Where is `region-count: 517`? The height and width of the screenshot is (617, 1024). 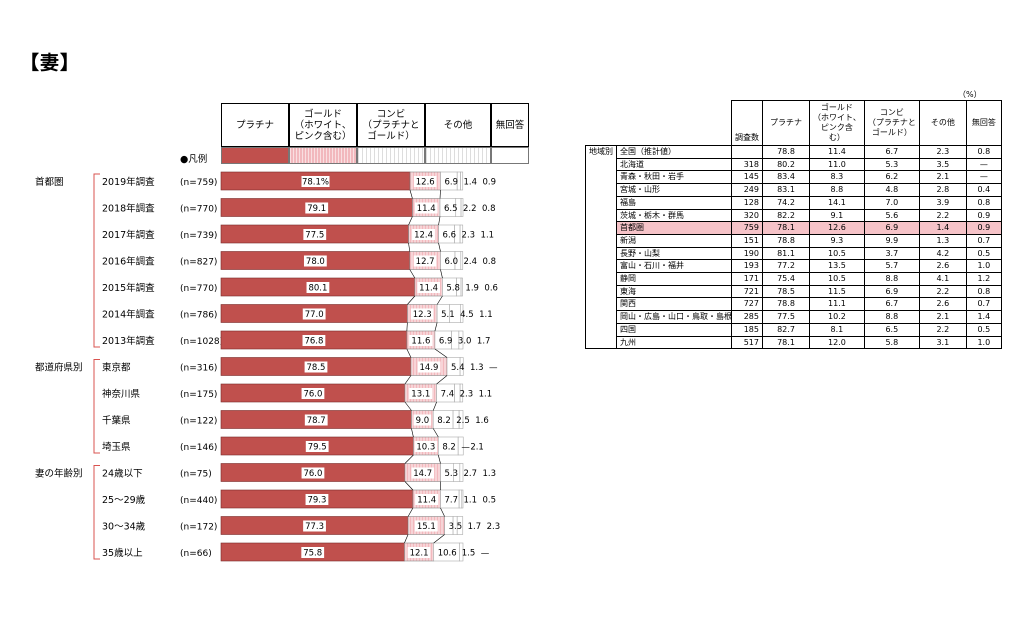 region-count: 517 is located at coordinates (747, 342).